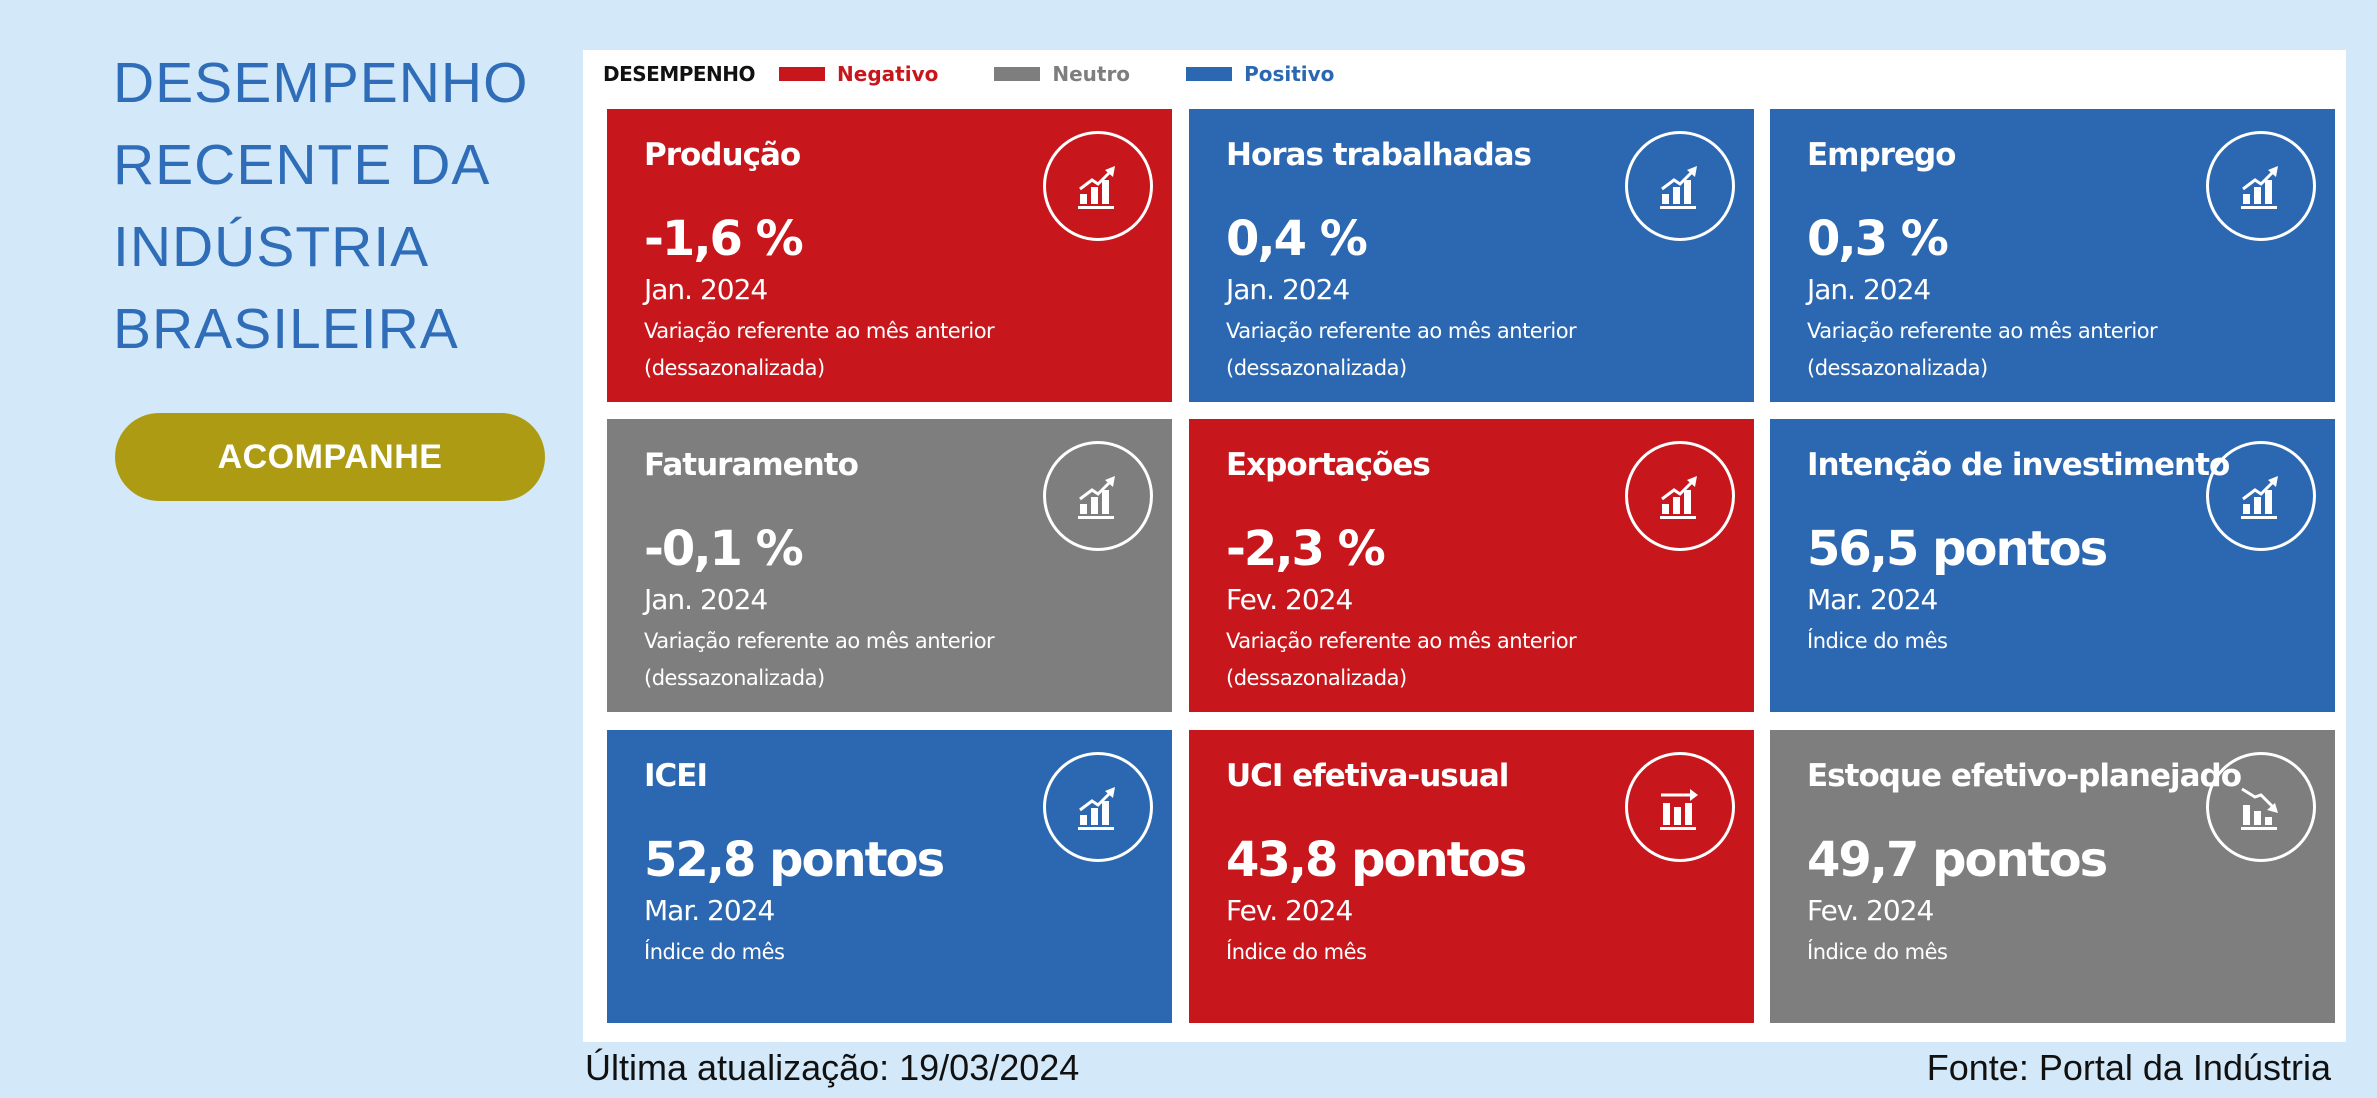 The width and height of the screenshot is (2377, 1098). What do you see at coordinates (2024, 776) in the screenshot?
I see `card-title: Estoque efetivo-planejado` at bounding box center [2024, 776].